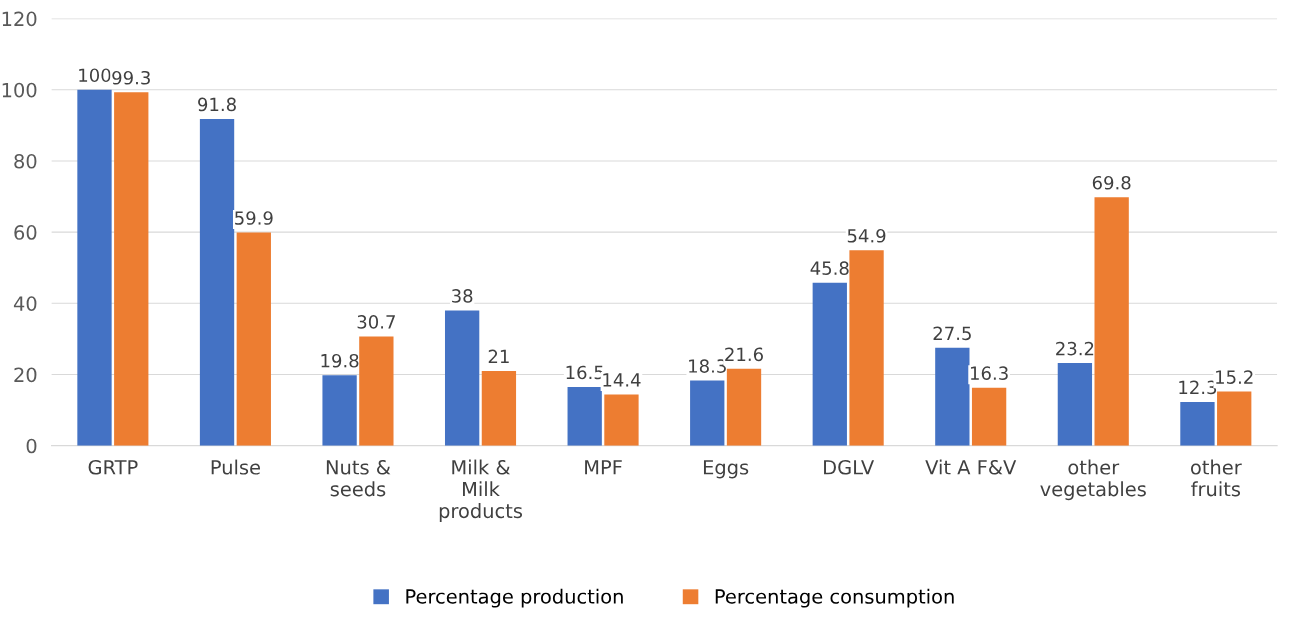 The width and height of the screenshot is (1290, 619). I want to click on y-tick-label: 100, so click(19, 90).